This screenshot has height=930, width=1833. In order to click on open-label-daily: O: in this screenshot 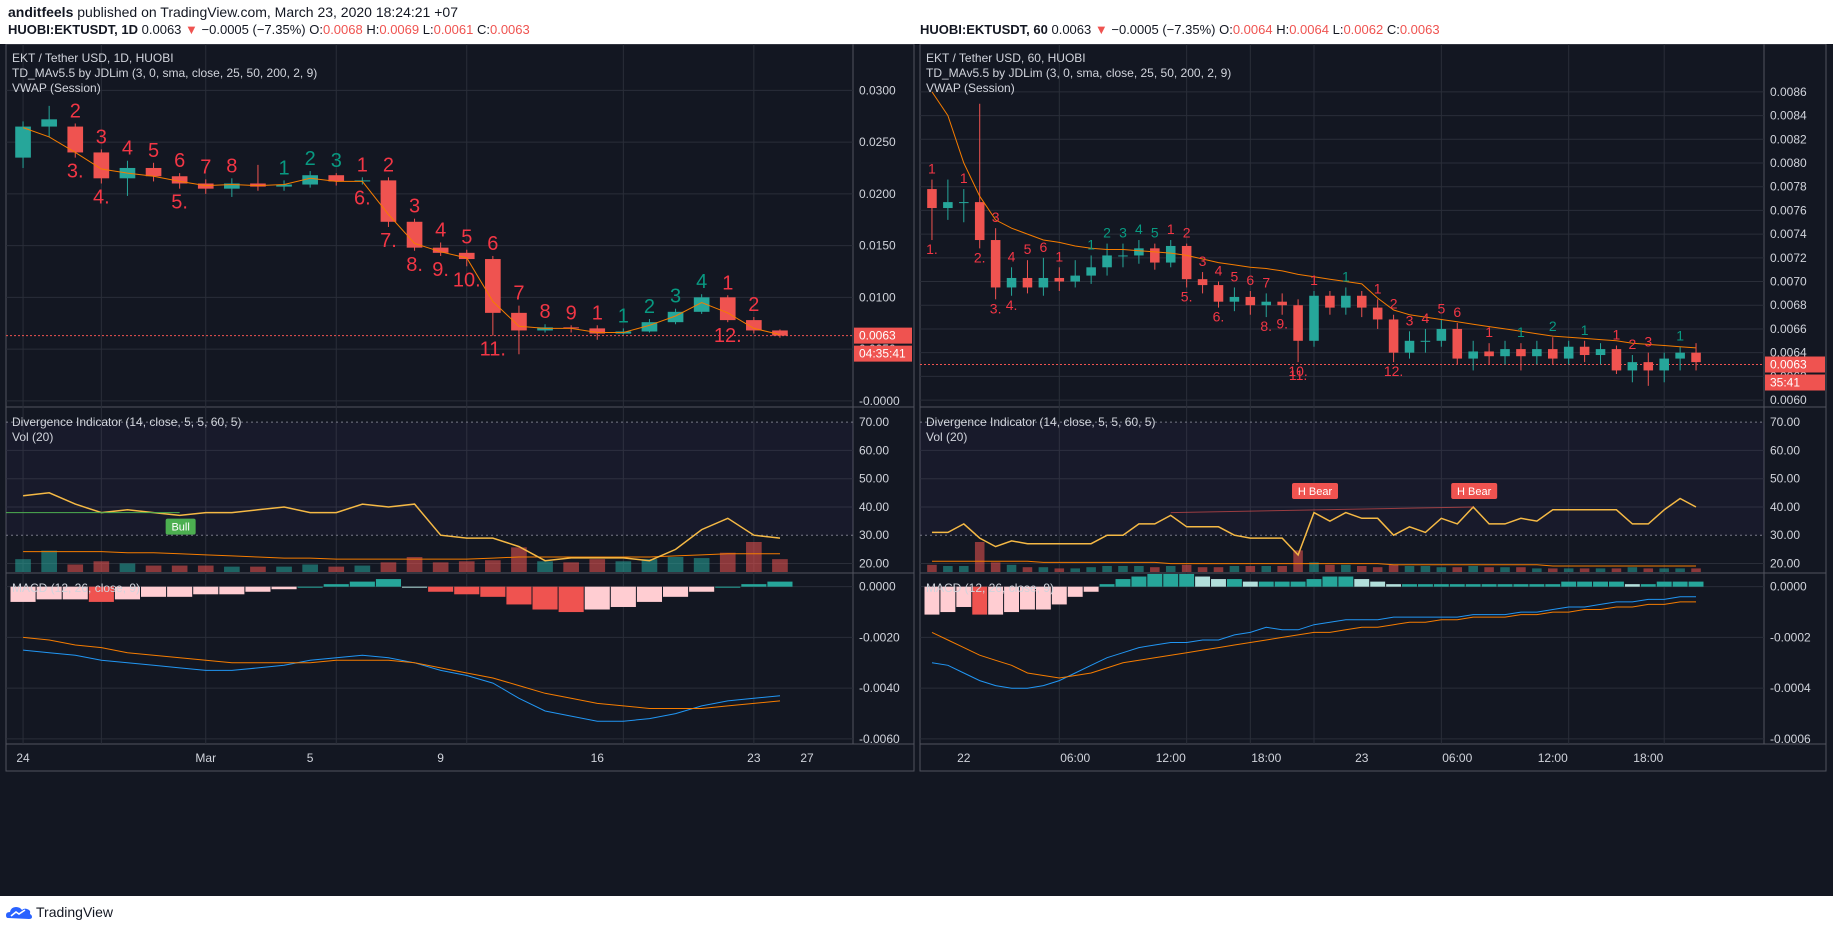, I will do `click(316, 29)`.